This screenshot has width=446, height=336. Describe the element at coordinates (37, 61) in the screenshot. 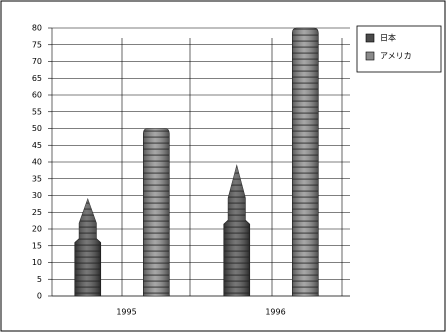

I see `y-tick-label: 70` at that location.